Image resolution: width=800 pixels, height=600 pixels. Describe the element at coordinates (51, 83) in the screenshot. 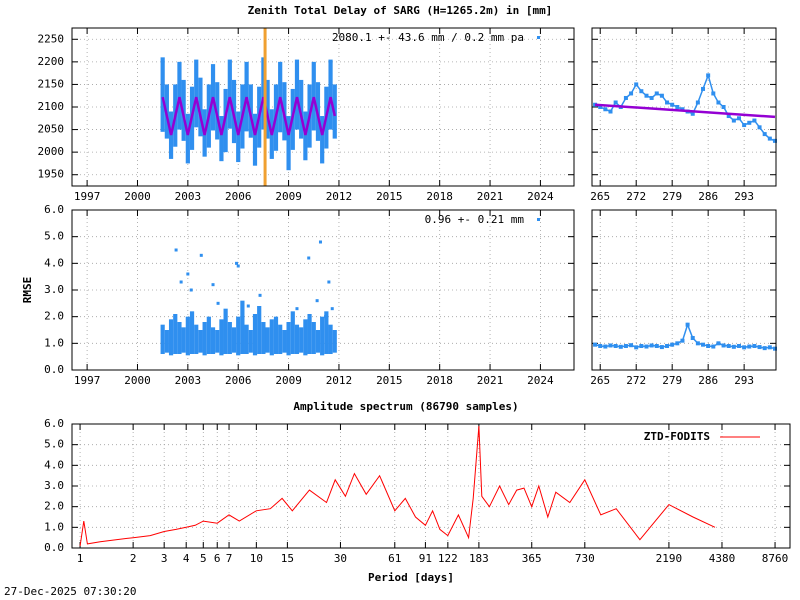

I see `y-tick-label: 2150` at that location.